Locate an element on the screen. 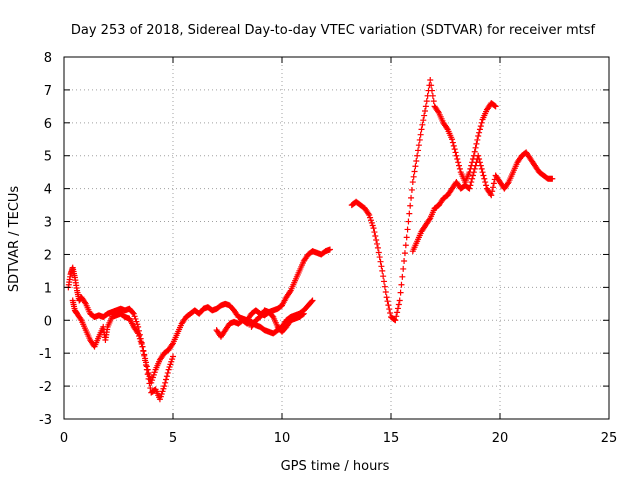  y-tick-label: -2 is located at coordinates (45, 387).